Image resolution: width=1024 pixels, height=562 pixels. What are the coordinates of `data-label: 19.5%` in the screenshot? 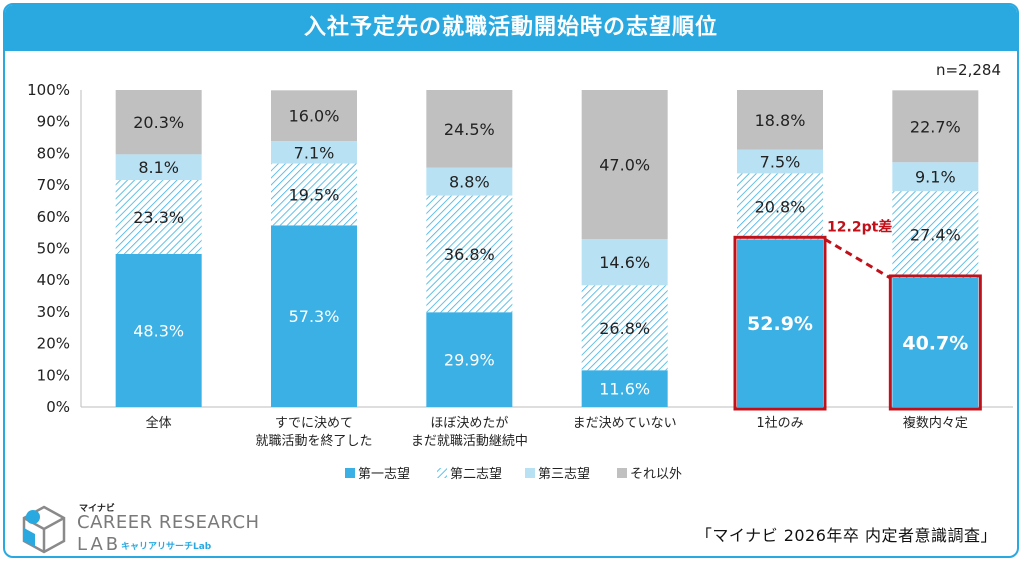 It's located at (314, 194).